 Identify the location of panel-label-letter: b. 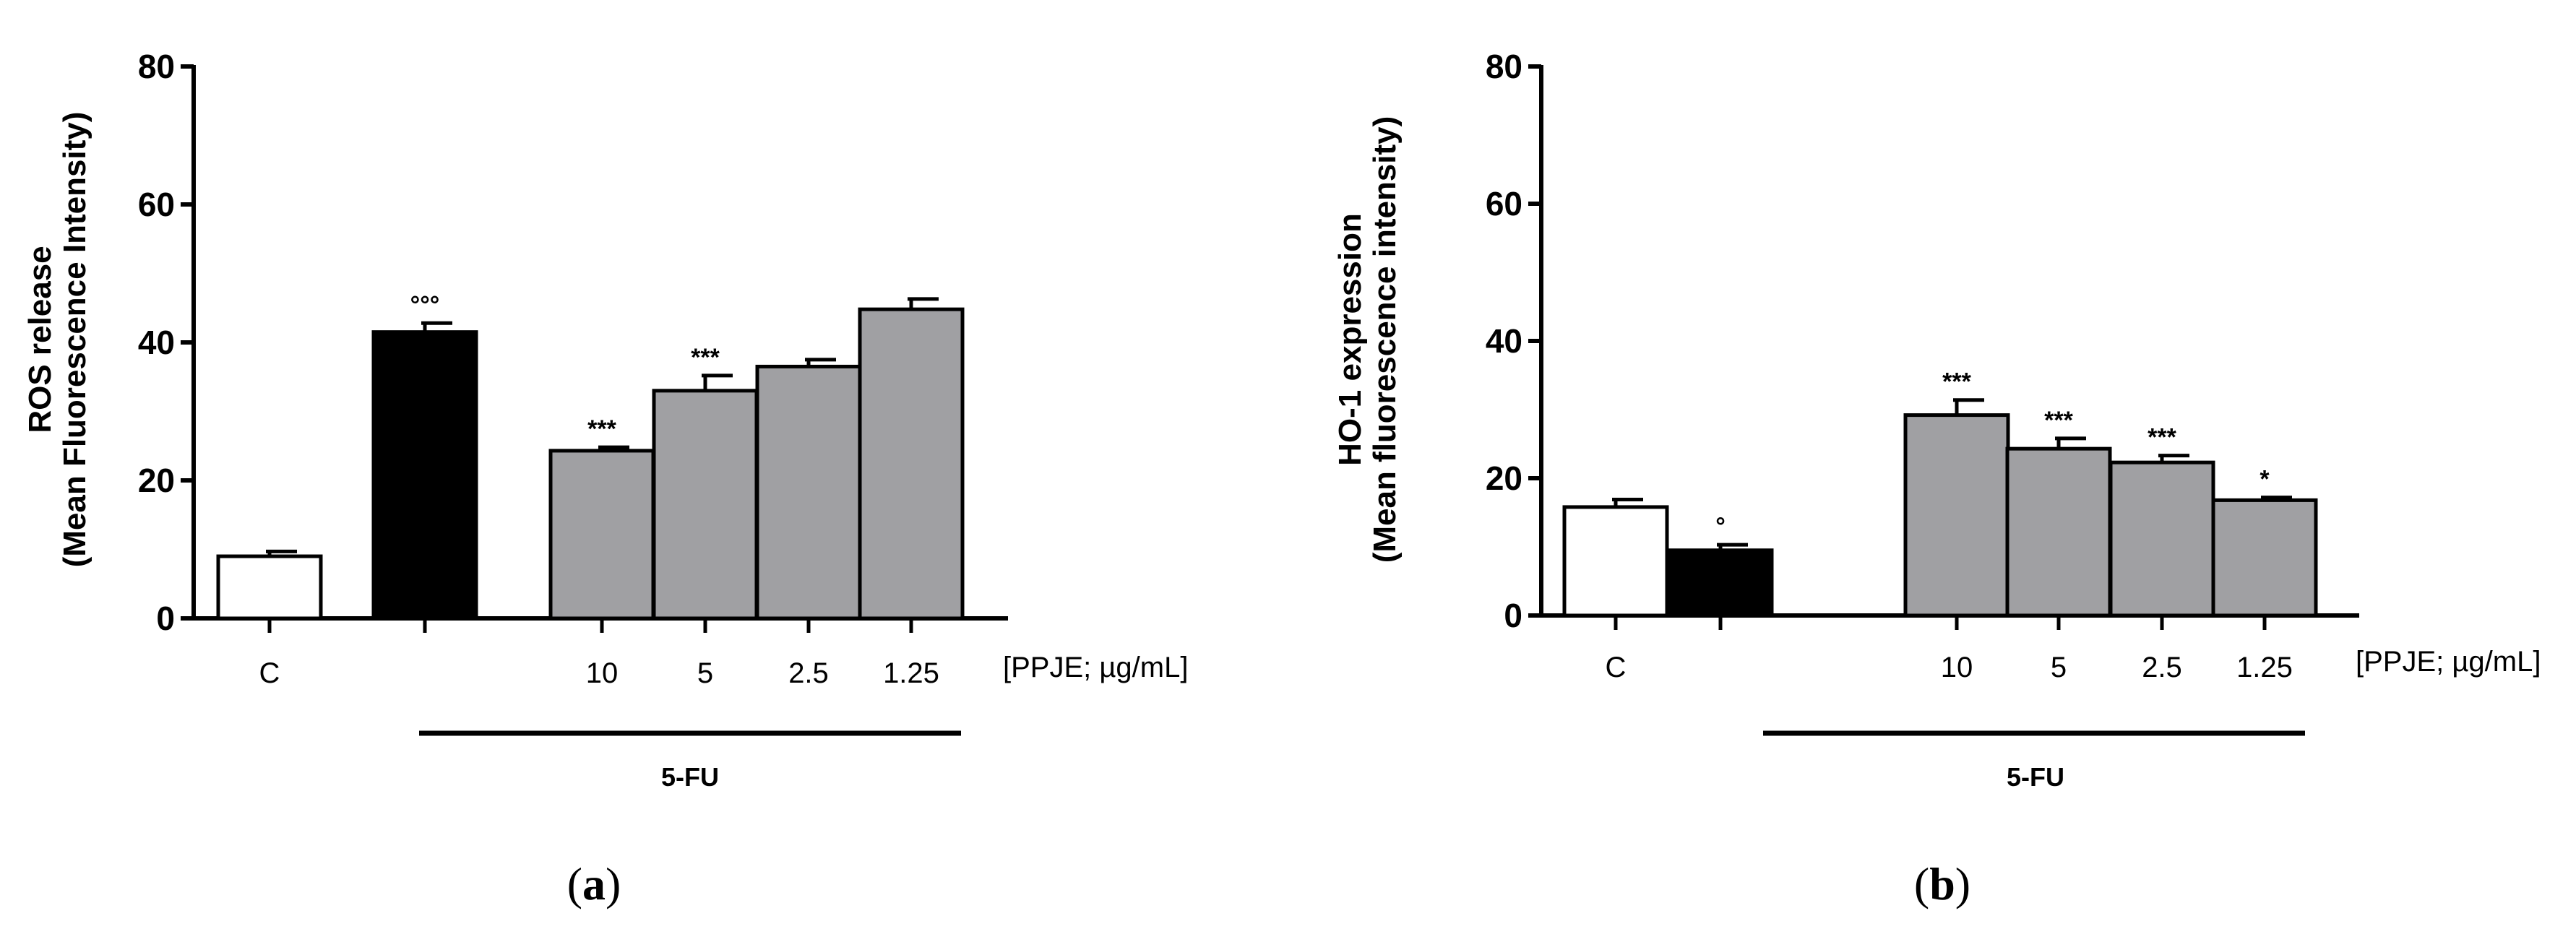
(1942, 883).